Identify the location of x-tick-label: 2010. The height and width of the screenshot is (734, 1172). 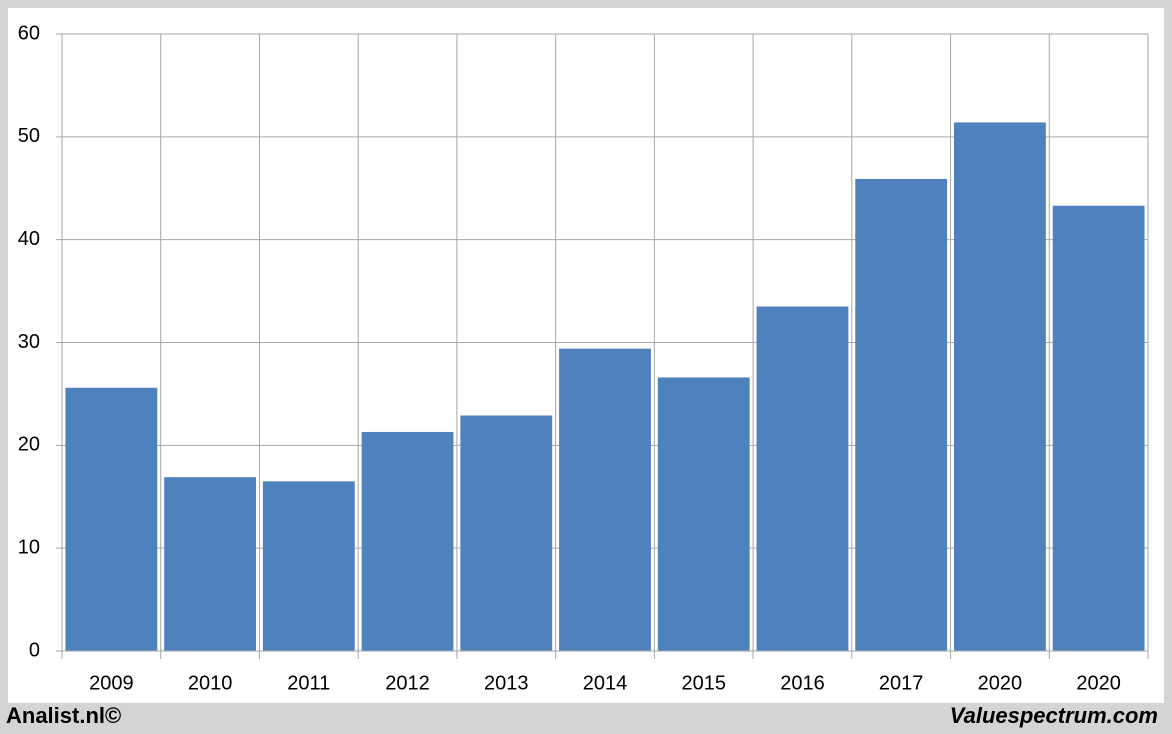
(210, 683).